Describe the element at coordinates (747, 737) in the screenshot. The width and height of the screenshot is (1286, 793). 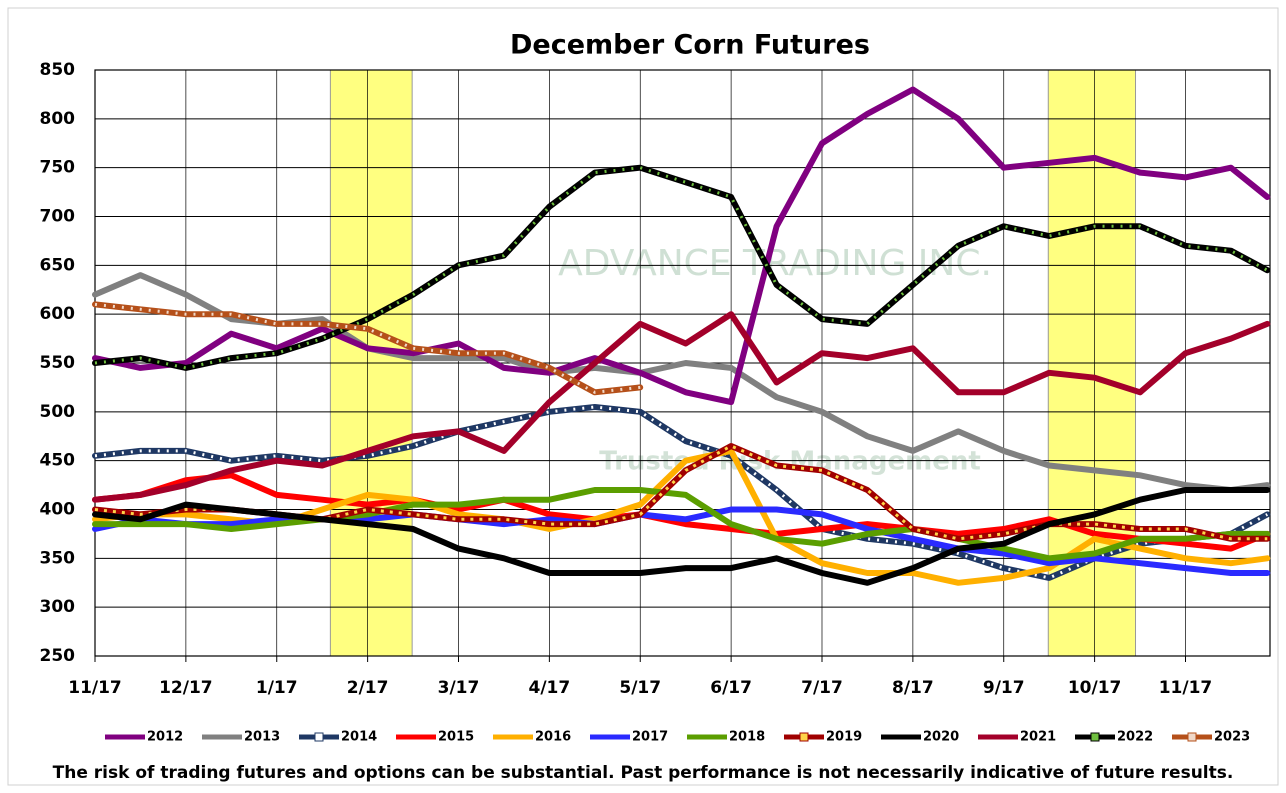
I see `legend-label: 2018` at that location.